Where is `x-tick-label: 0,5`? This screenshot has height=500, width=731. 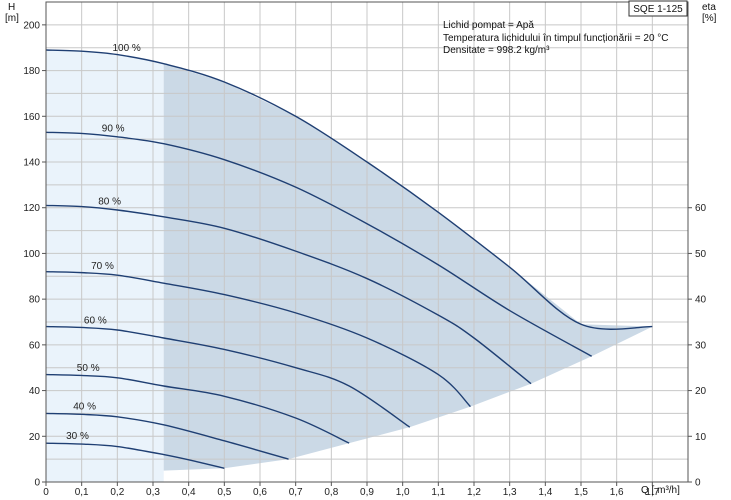 x-tick-label: 0,5 is located at coordinates (224, 492).